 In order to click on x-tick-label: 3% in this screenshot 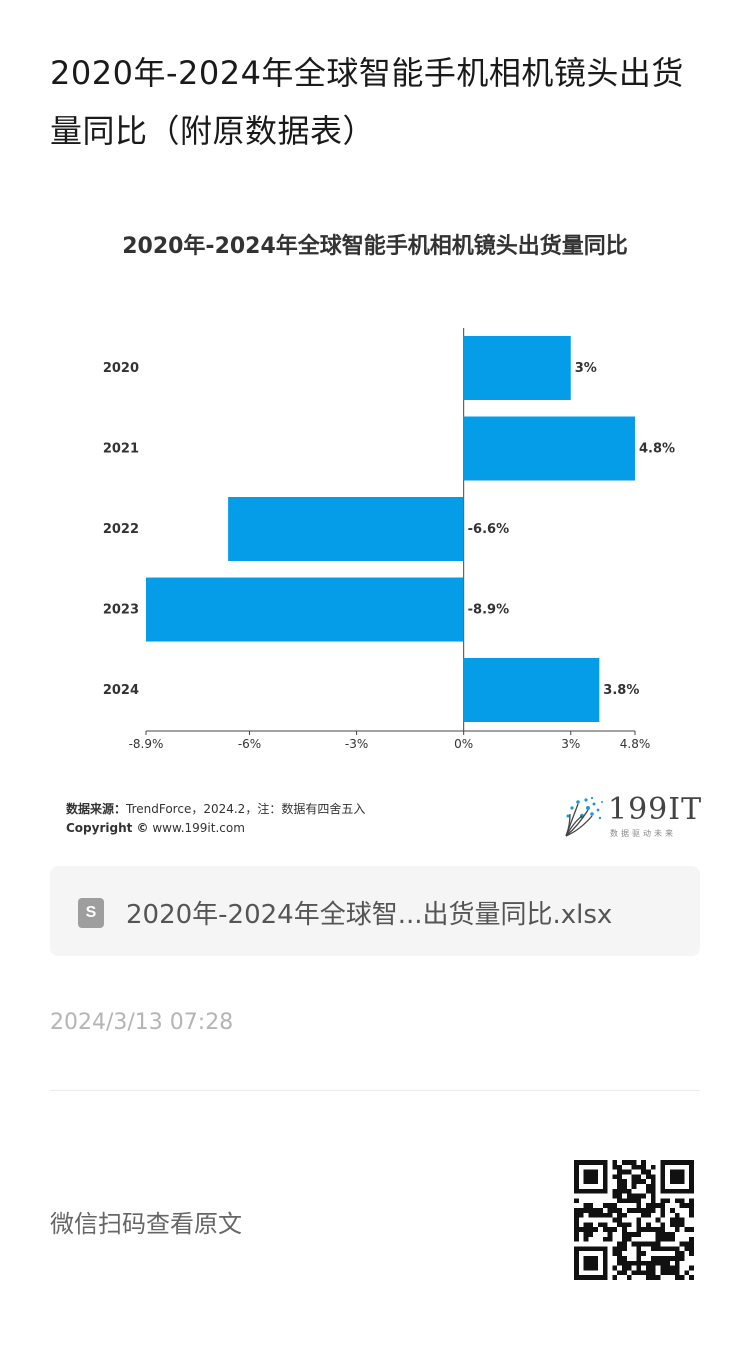, I will do `click(570, 744)`.